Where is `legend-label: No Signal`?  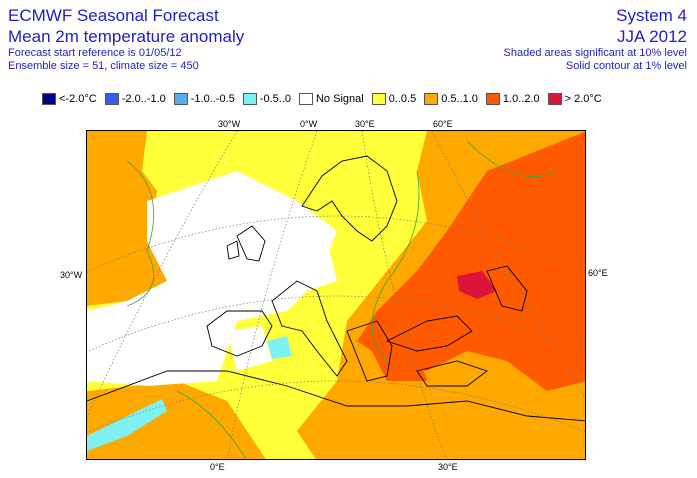
legend-label: No Signal is located at coordinates (339, 99).